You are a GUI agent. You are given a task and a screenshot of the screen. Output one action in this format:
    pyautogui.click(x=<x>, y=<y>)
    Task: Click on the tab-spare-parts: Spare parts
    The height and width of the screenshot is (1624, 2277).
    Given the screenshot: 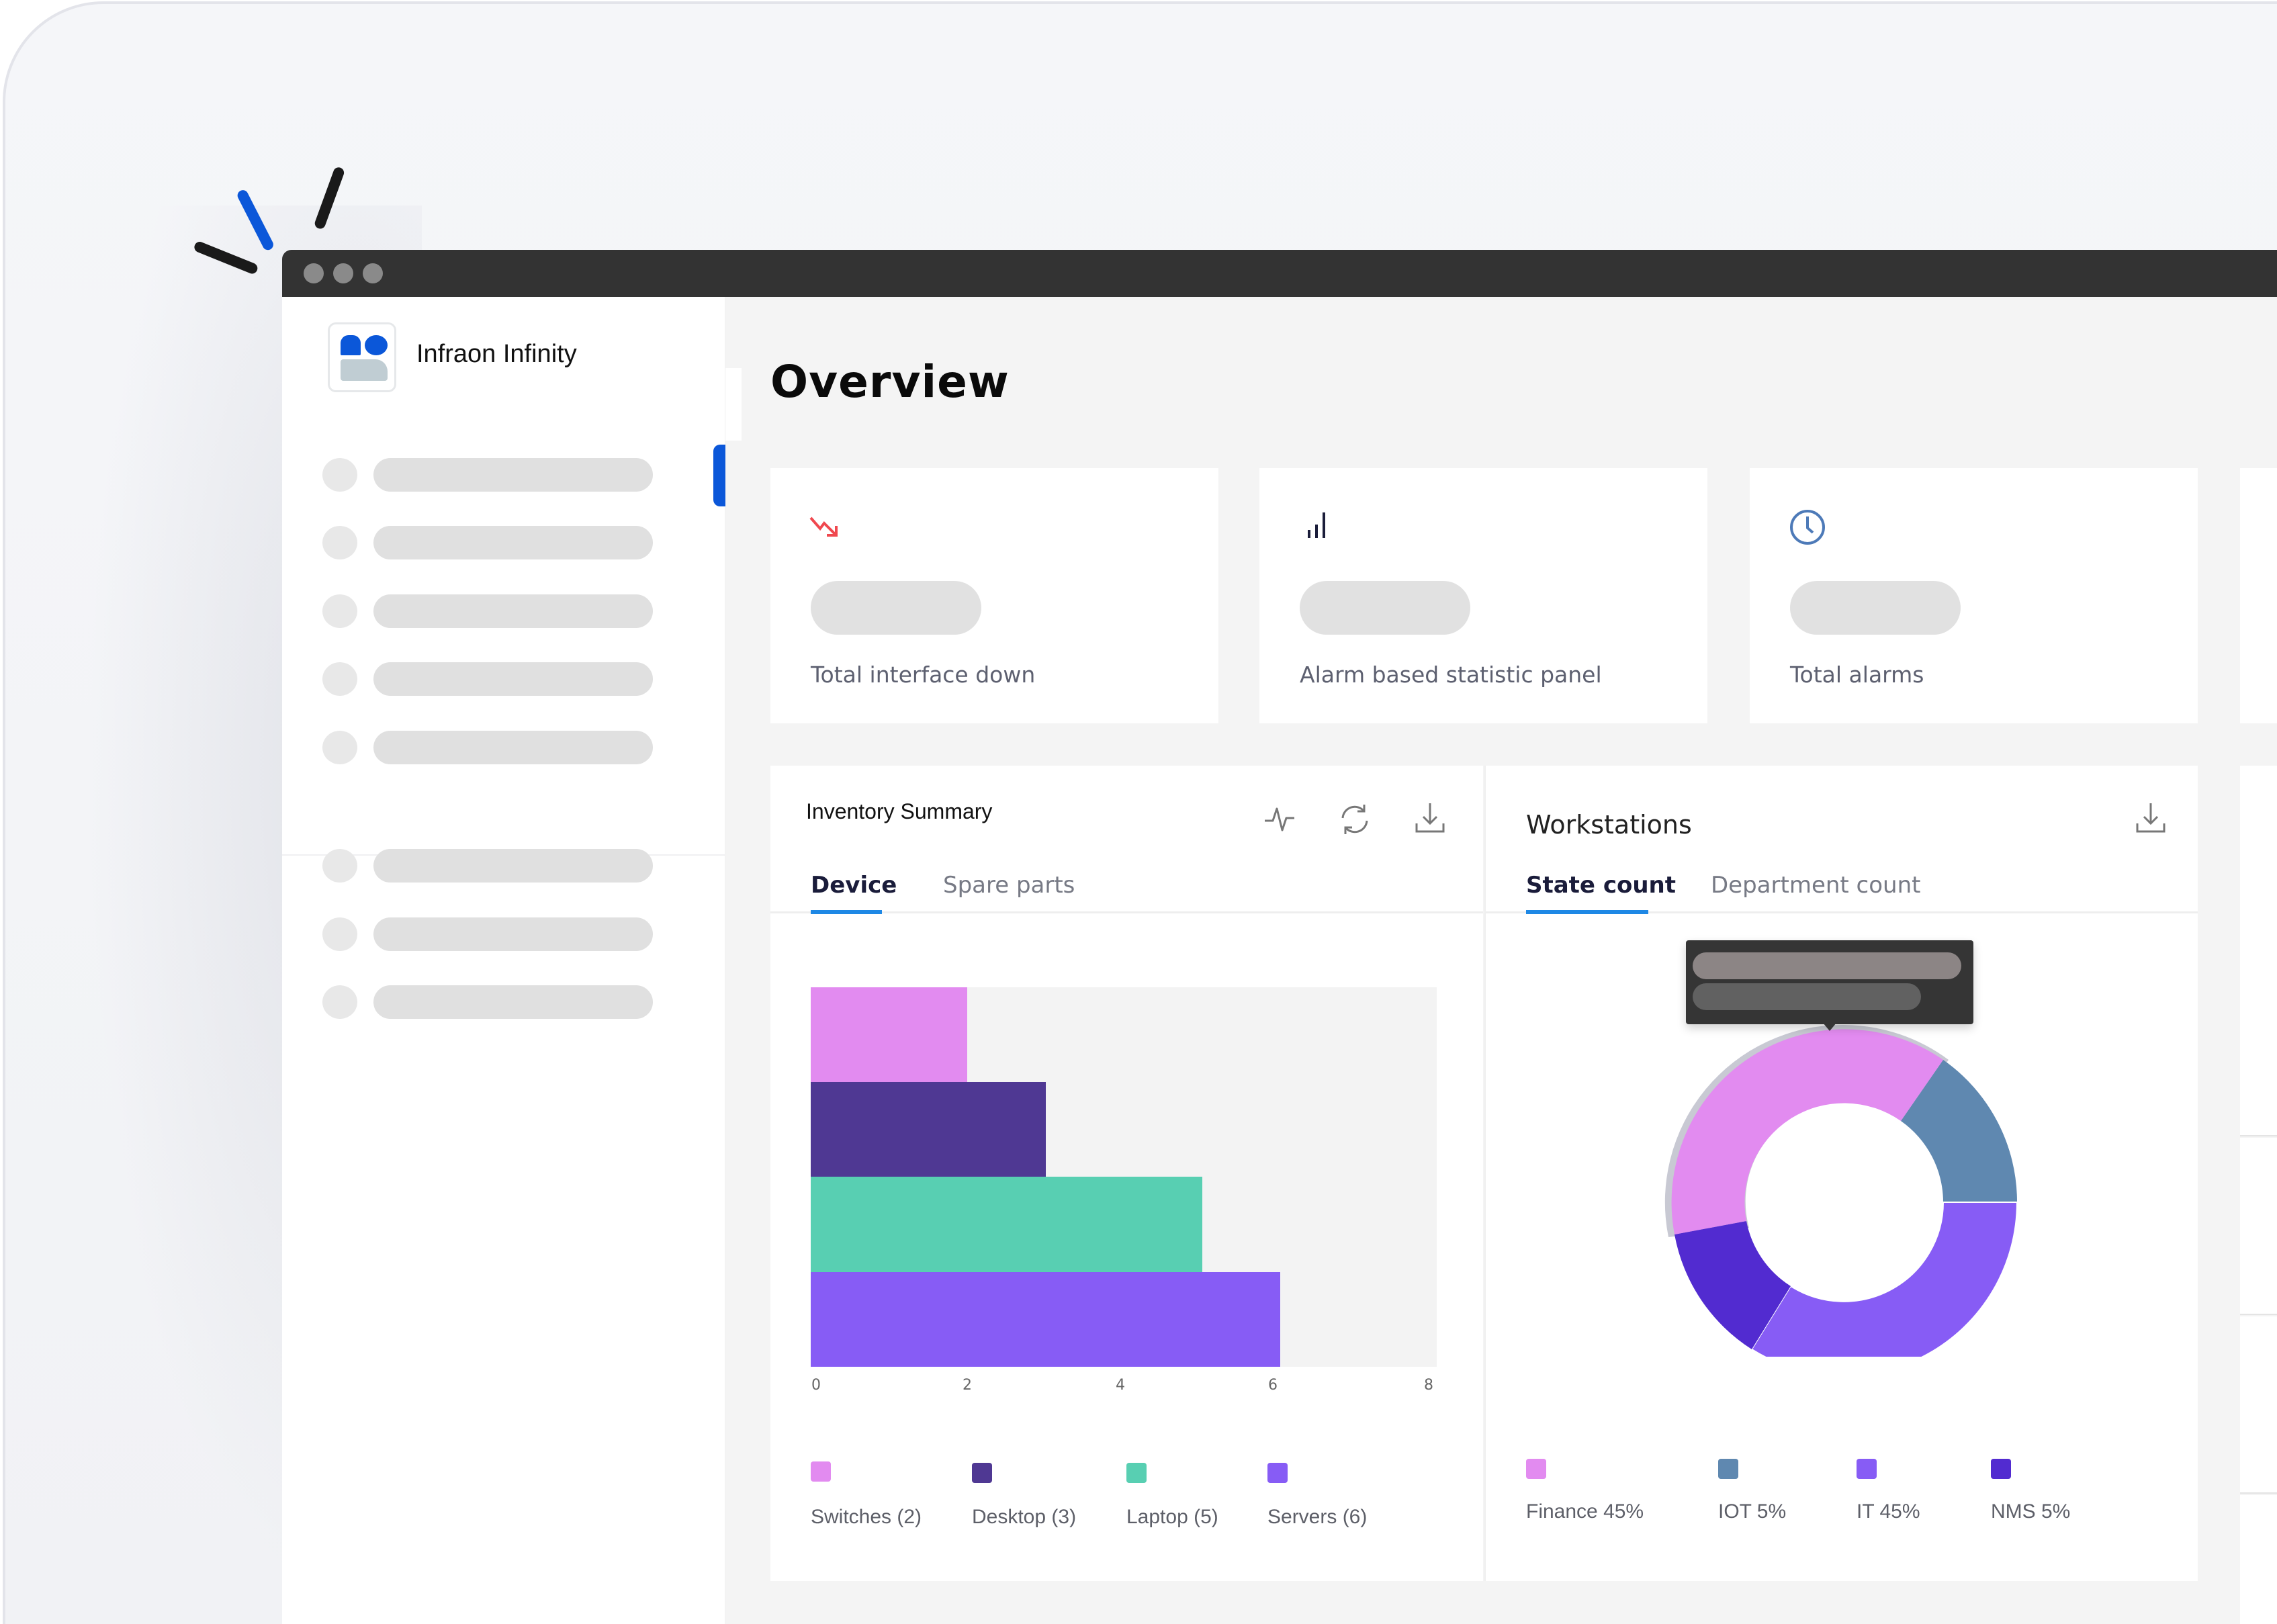 What is the action you would take?
    pyautogui.click(x=1009, y=886)
    